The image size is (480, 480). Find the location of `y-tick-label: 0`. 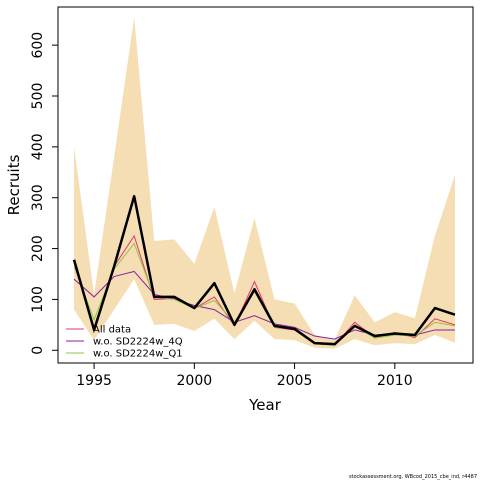

y-tick-label: 0 is located at coordinates (38, 350).